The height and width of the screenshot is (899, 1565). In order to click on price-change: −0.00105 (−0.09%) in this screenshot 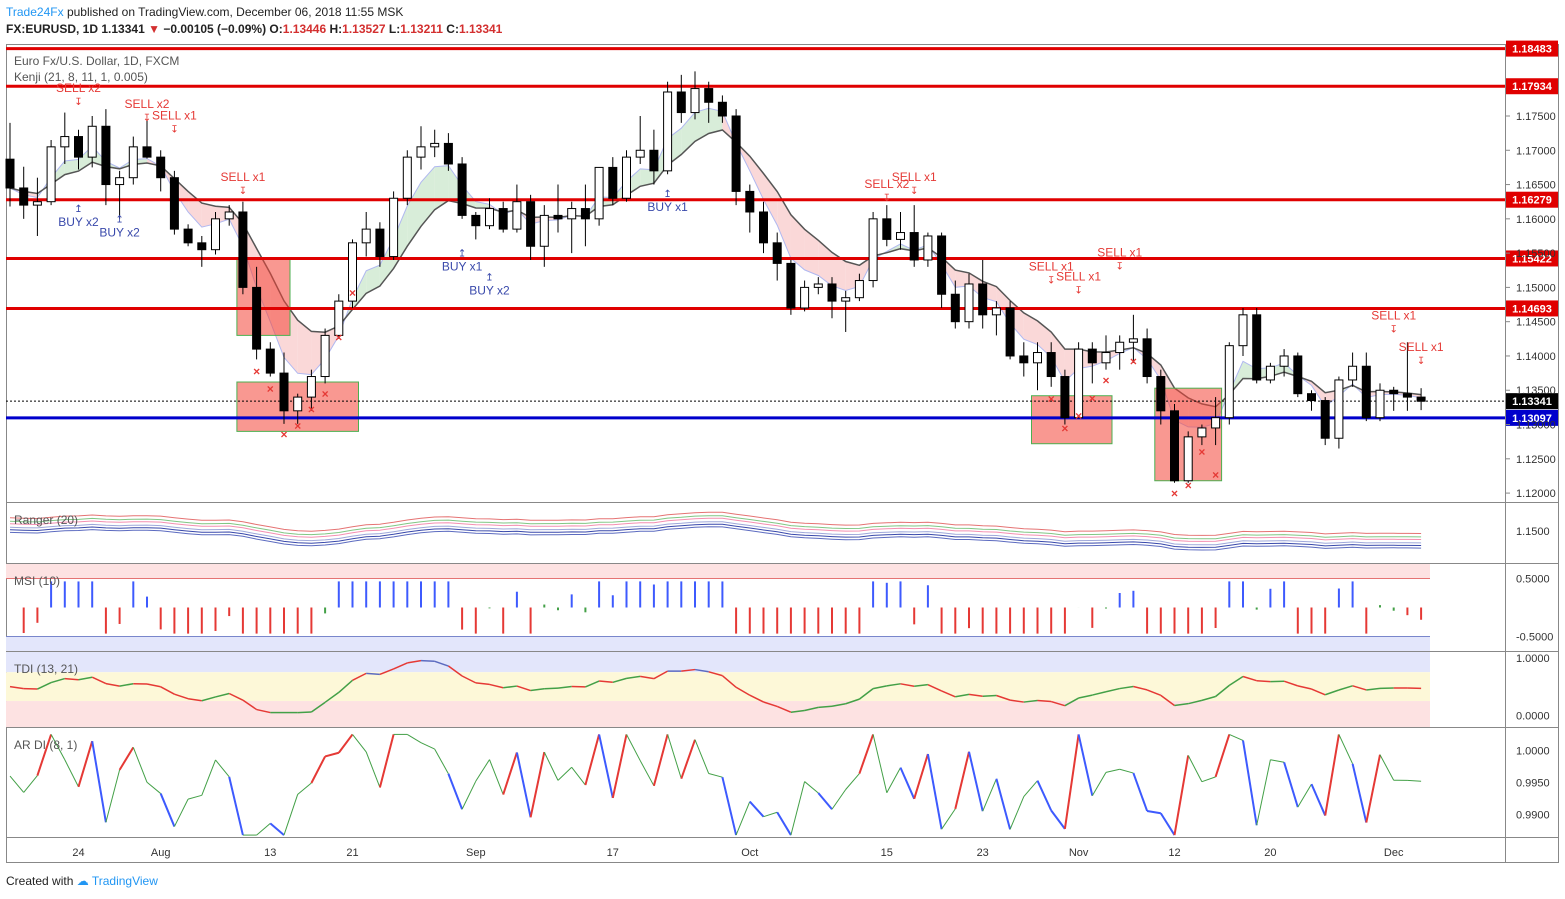, I will do `click(215, 29)`.